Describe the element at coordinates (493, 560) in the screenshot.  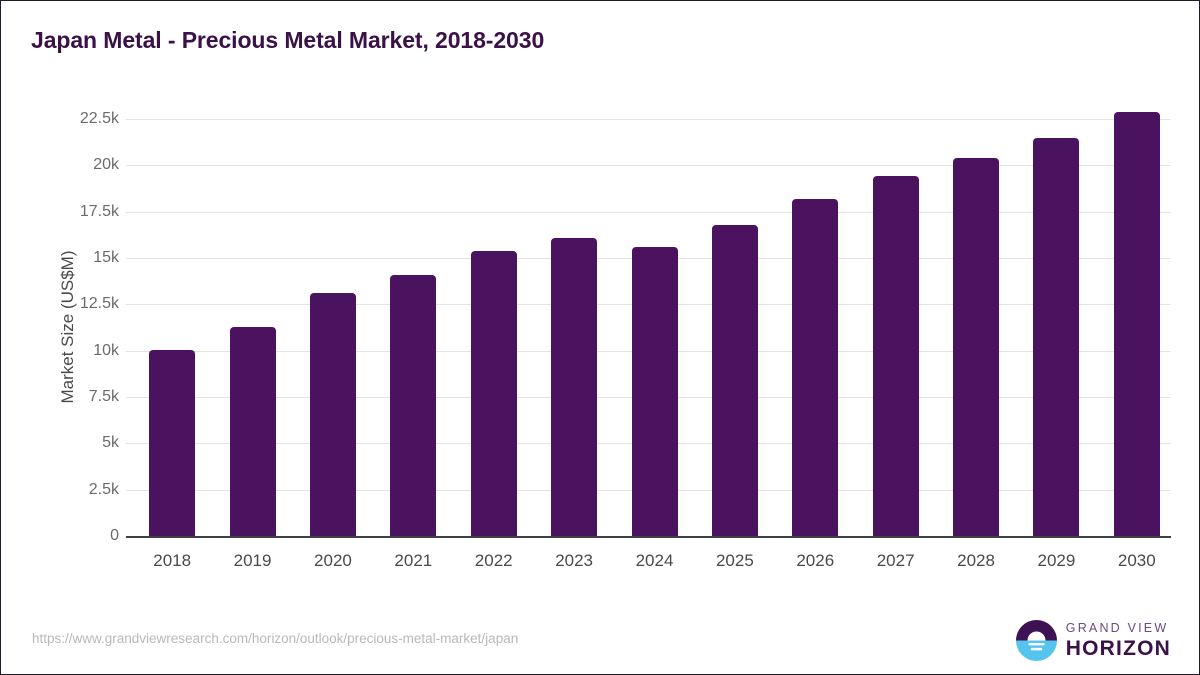
I see `x-axis-tick-label-2022: 2022` at that location.